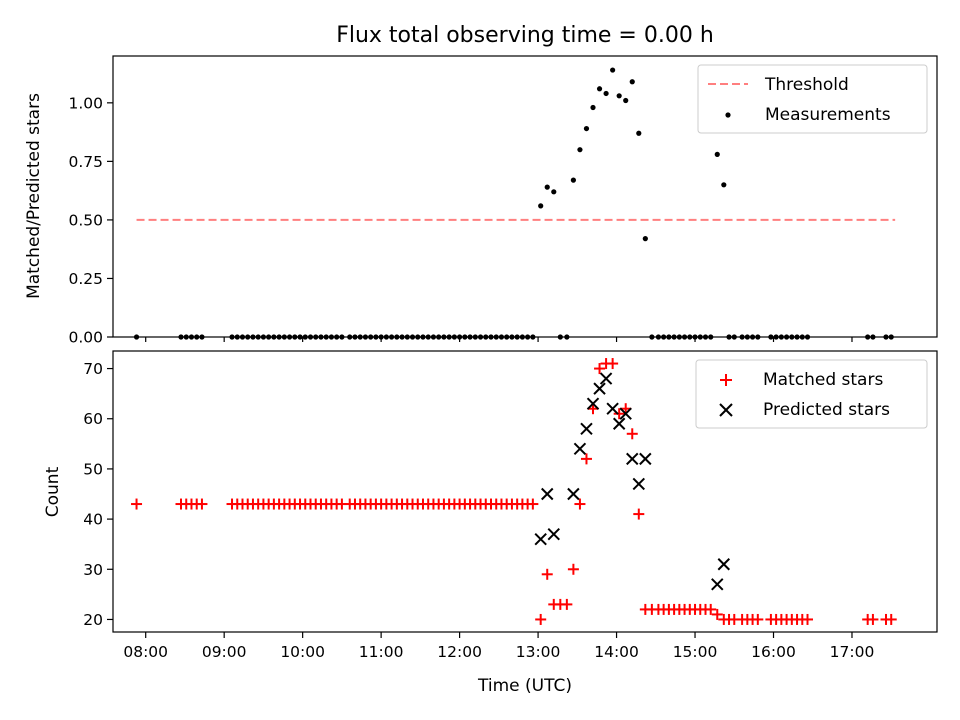 The width and height of the screenshot is (960, 720). I want to click on xtick-label: 08:00, so click(145, 652).